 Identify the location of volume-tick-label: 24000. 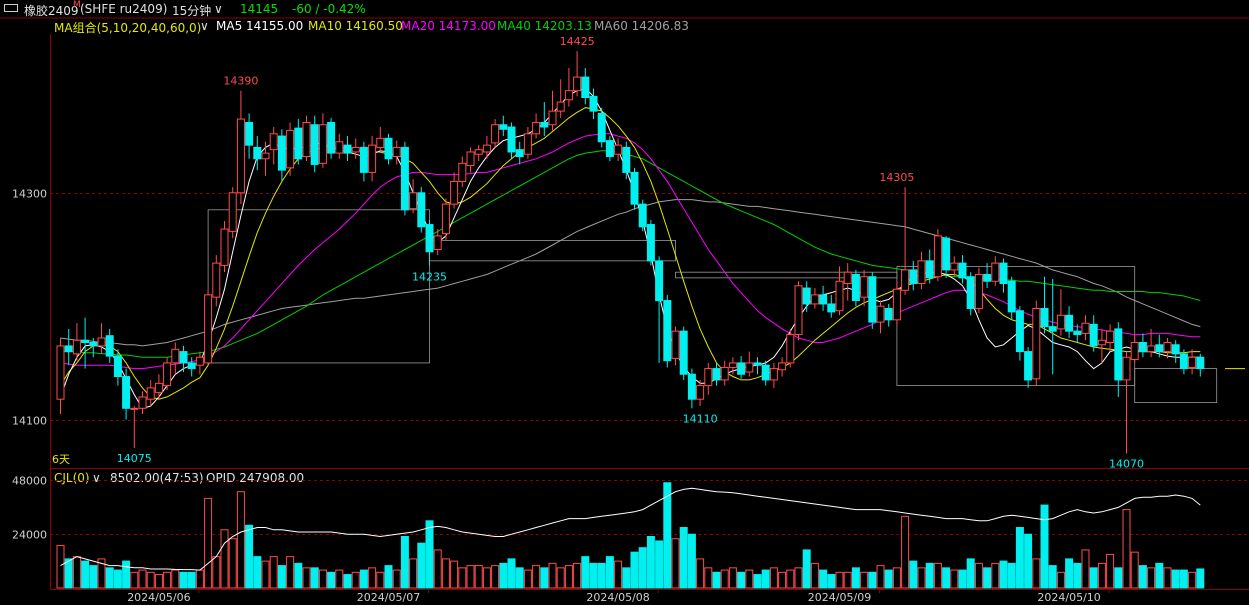
(29, 535).